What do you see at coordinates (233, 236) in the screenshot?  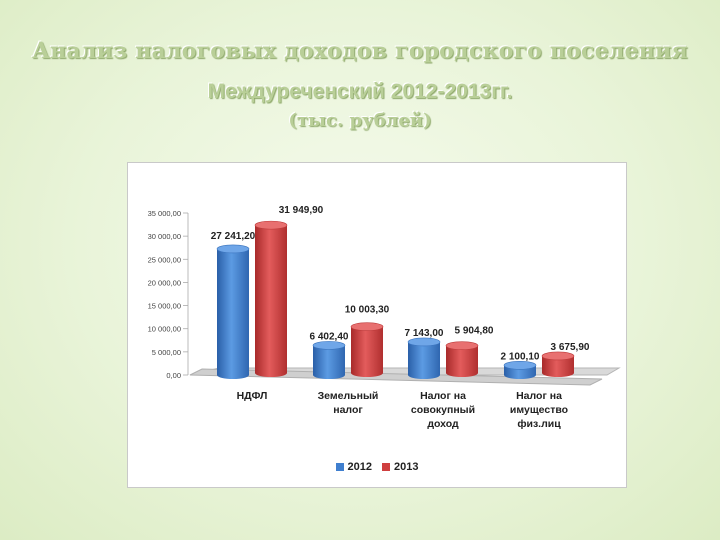 I see `data-label-2012-0: 27 241,20` at bounding box center [233, 236].